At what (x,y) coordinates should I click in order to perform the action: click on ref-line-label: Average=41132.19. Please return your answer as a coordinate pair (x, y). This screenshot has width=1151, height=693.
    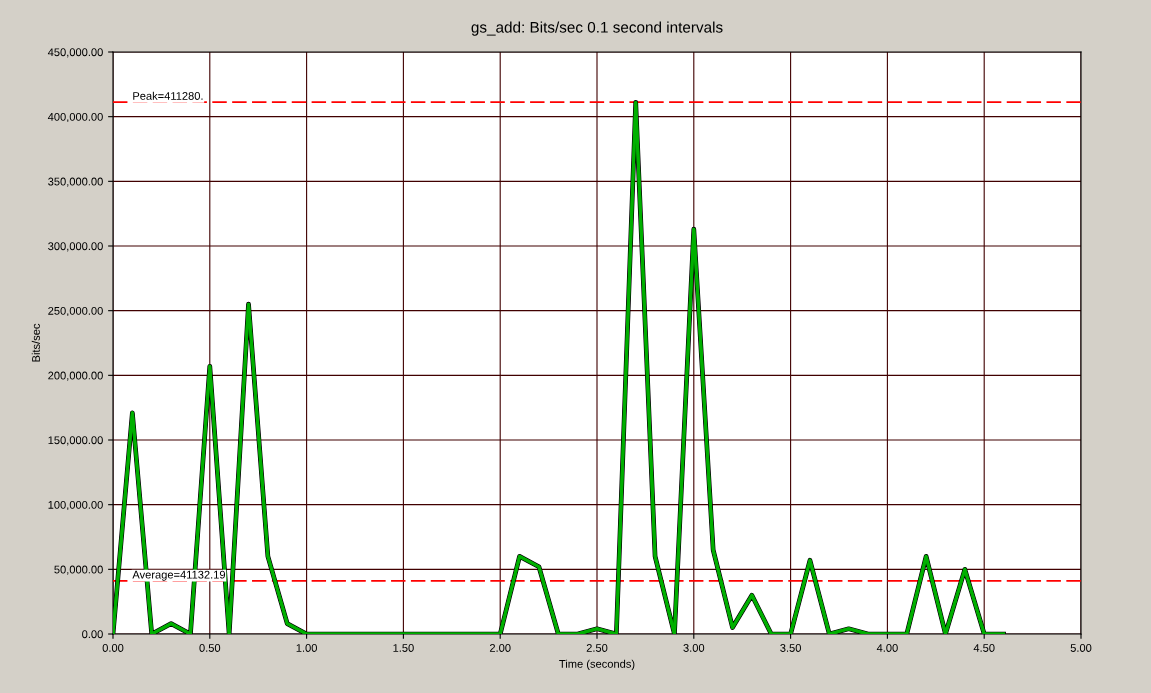
    Looking at the image, I should click on (179, 575).